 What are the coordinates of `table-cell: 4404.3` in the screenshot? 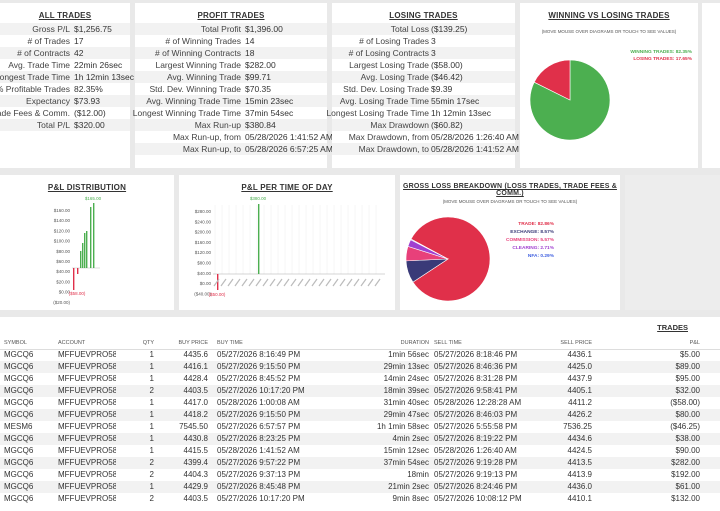 It's located at (195, 474).